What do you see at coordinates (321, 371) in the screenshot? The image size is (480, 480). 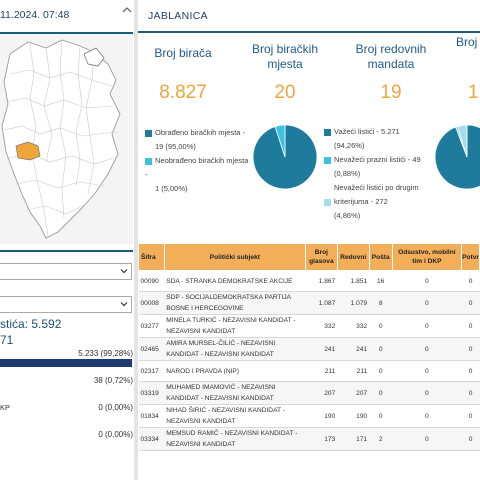 I see `cell-votes: 211` at bounding box center [321, 371].